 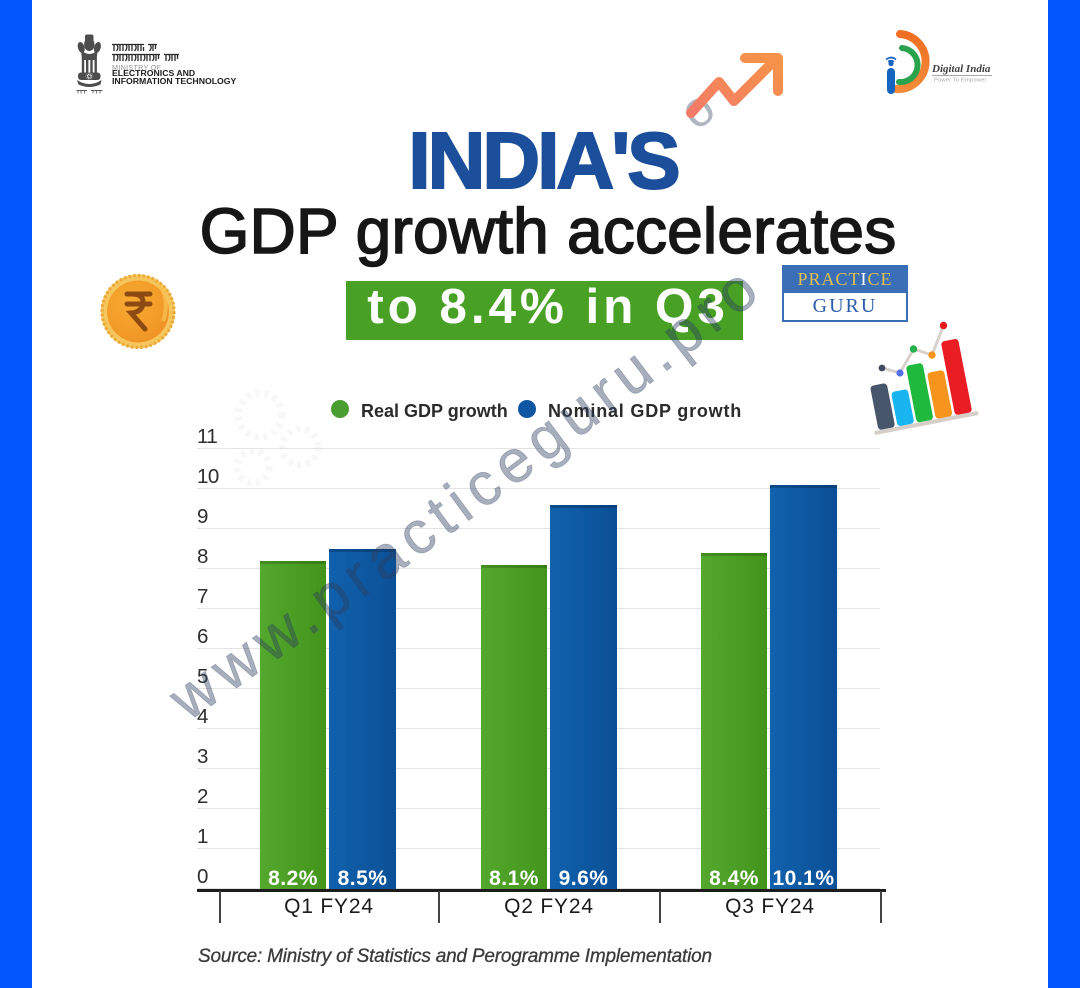 I want to click on svg-text: Power To Empower, so click(x=960, y=81).